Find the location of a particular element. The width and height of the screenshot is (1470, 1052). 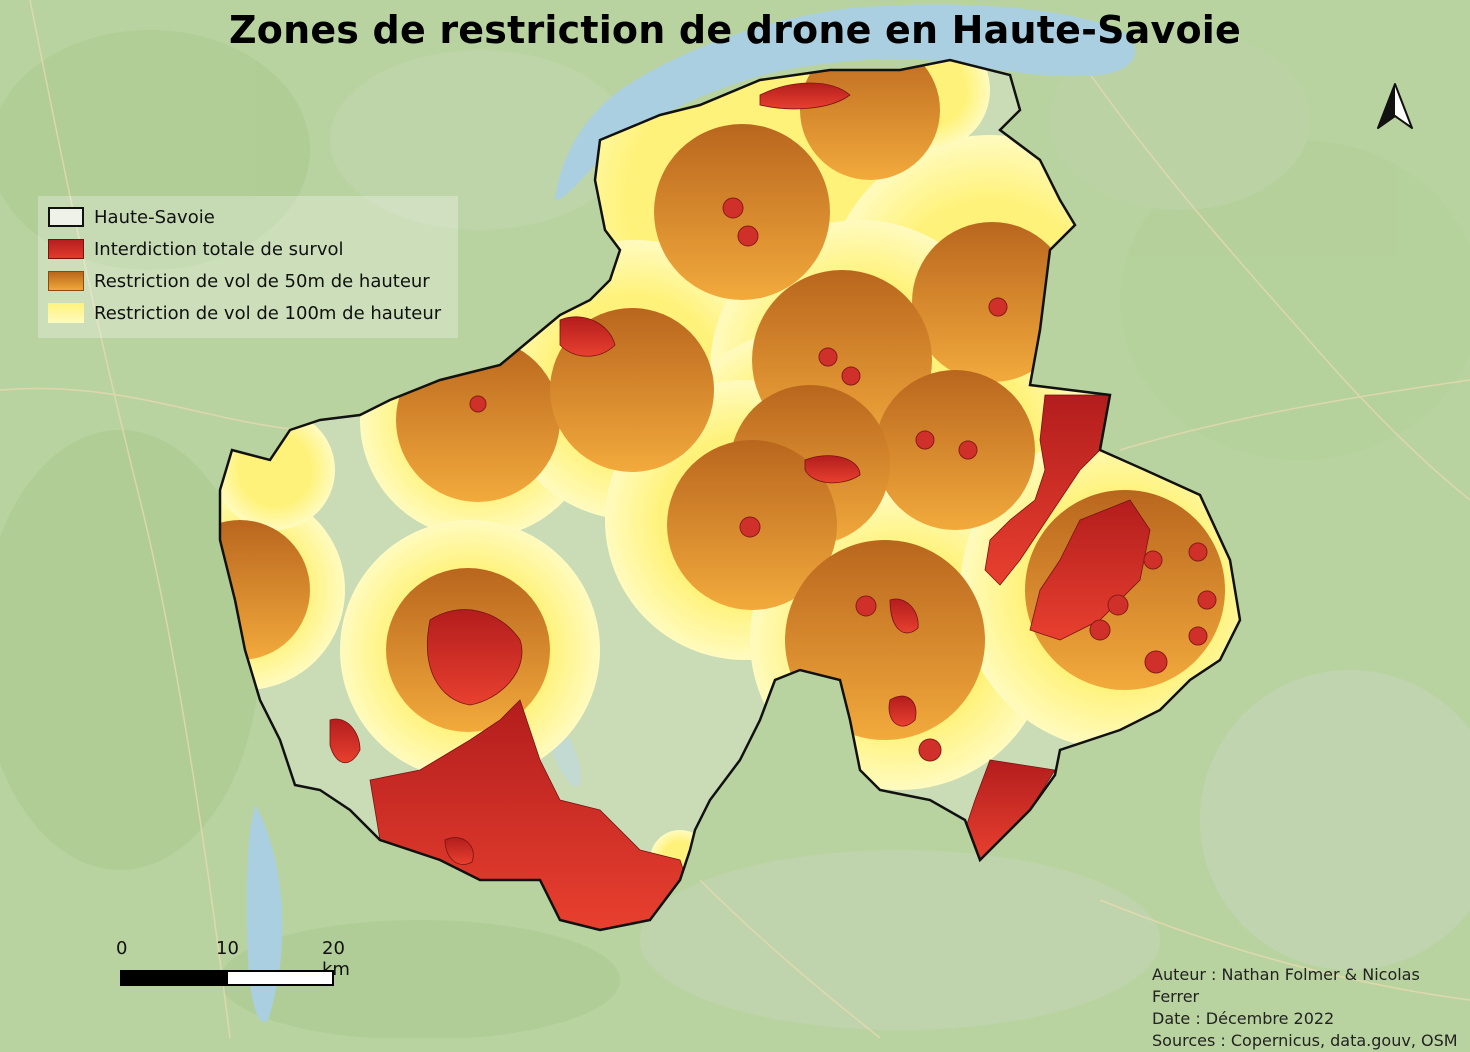

legend-item-50m: Restriction de vol de 50m de hauteur is located at coordinates (239, 281).